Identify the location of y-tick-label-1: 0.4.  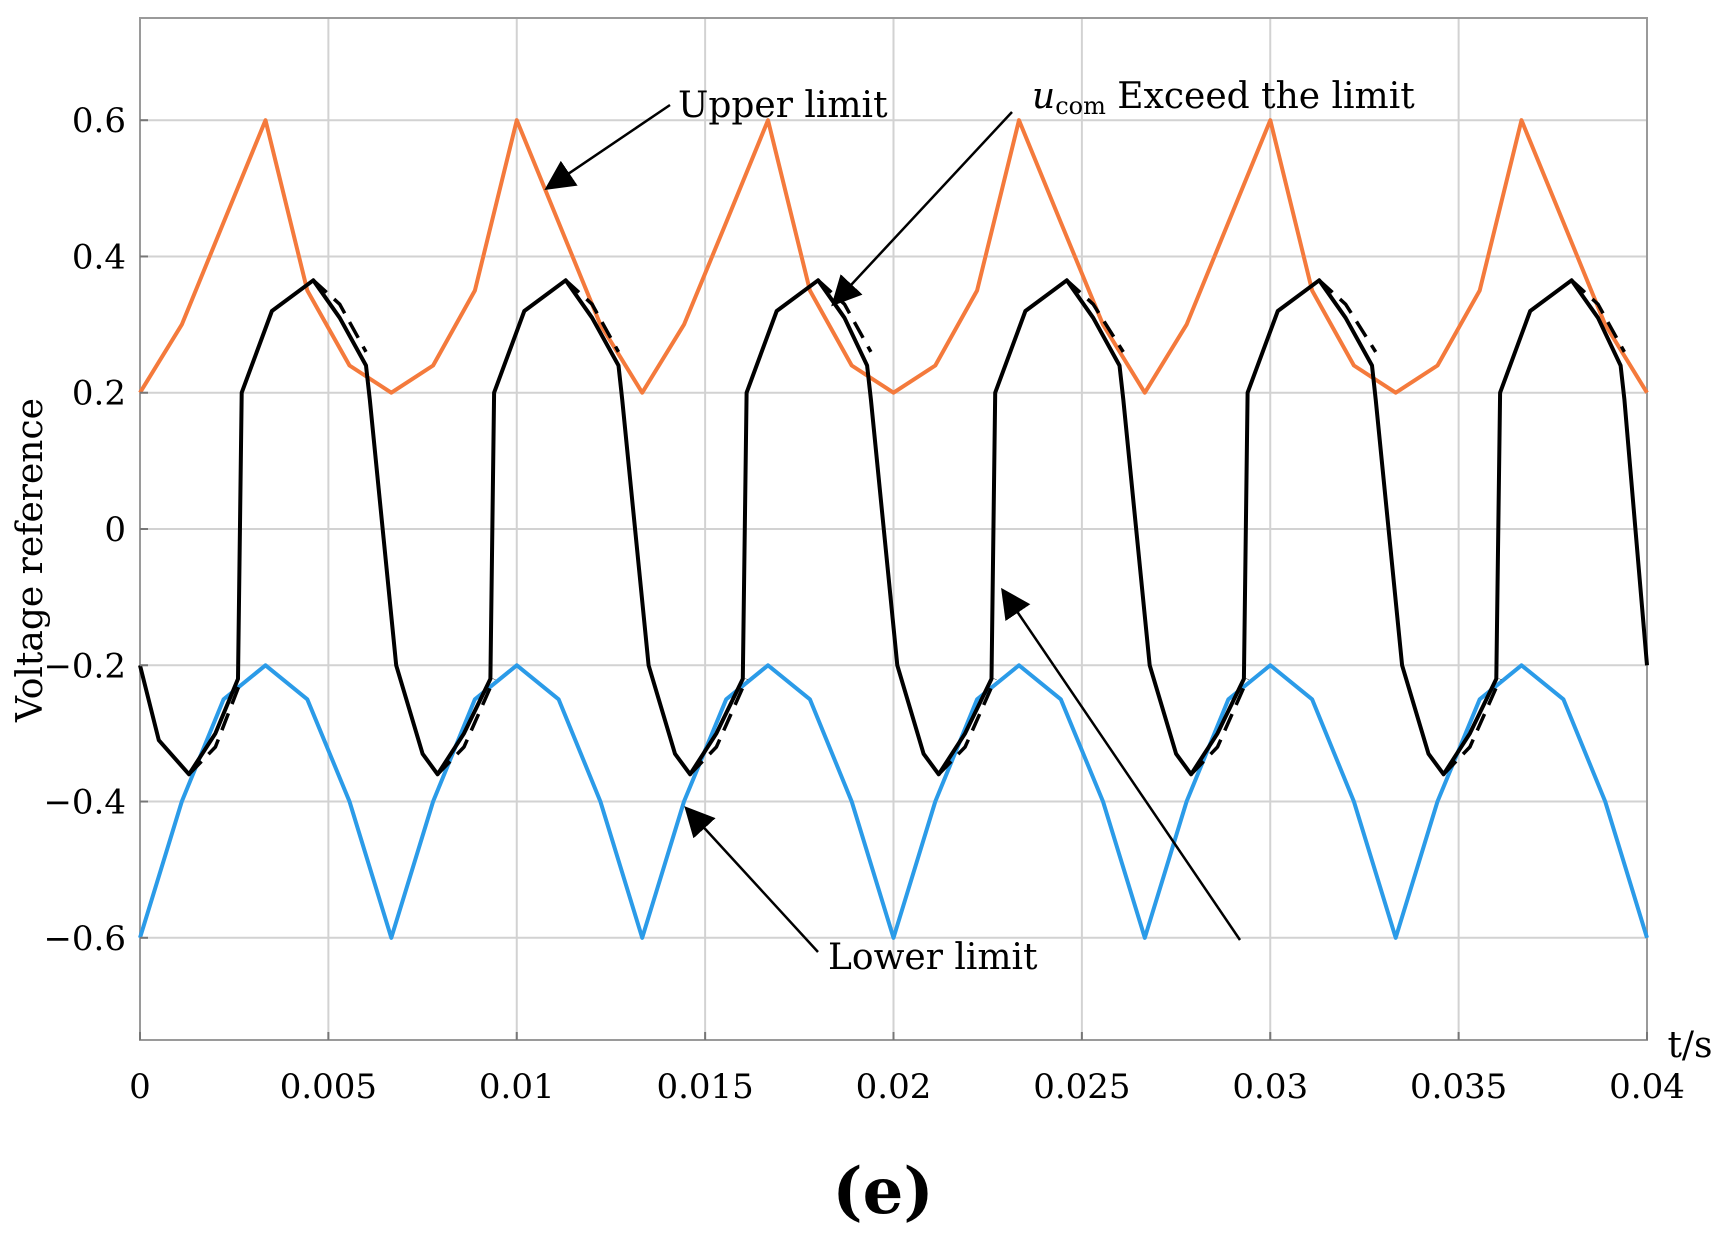
(99, 257).